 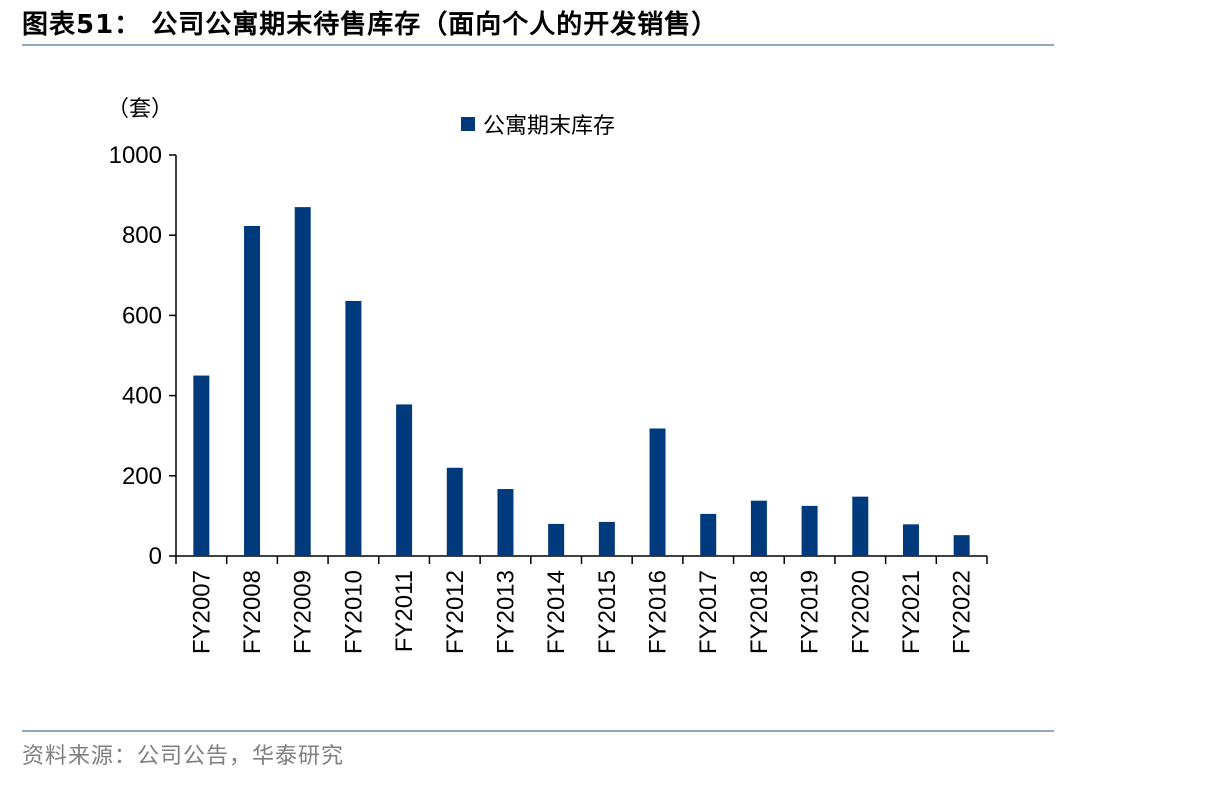 What do you see at coordinates (759, 612) in the screenshot?
I see `x-tick-label: FY2018` at bounding box center [759, 612].